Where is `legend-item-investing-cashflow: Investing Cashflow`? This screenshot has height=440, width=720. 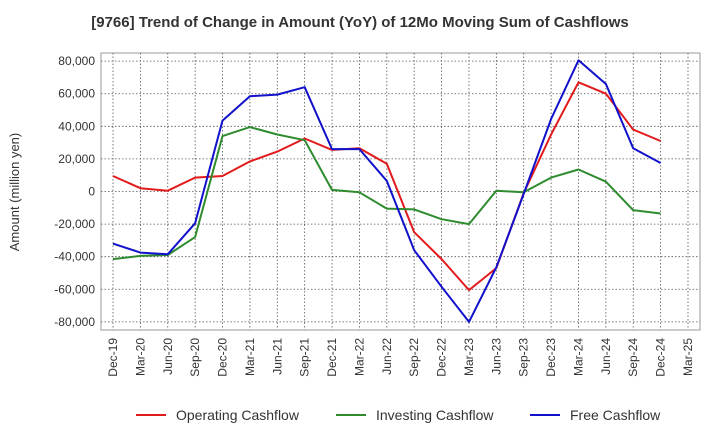 legend-item-investing-cashflow: Investing Cashflow is located at coordinates (415, 415).